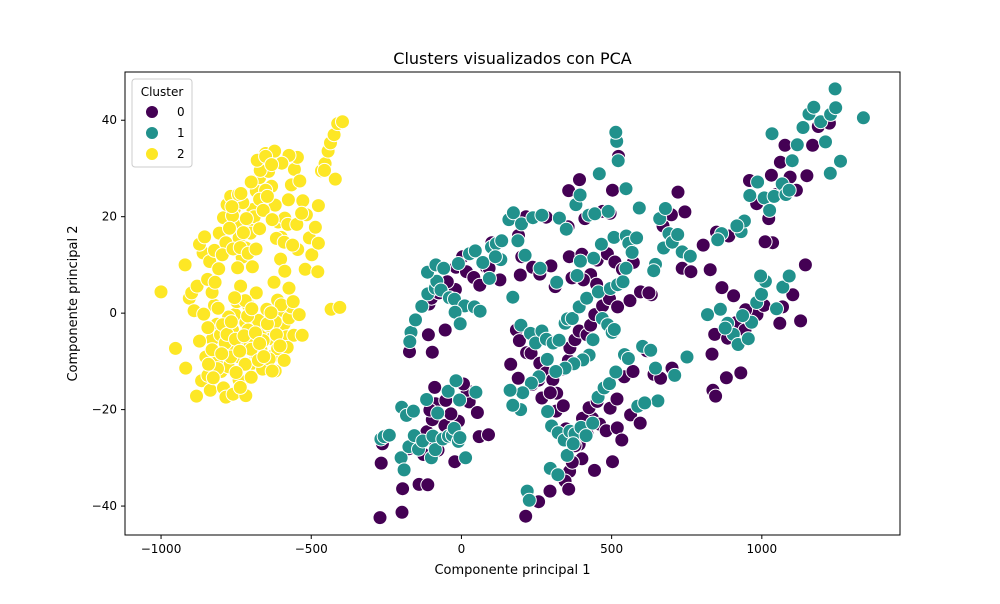 The height and width of the screenshot is (604, 1000). What do you see at coordinates (512, 570) in the screenshot?
I see `x-axis-label: Componente principal 1` at bounding box center [512, 570].